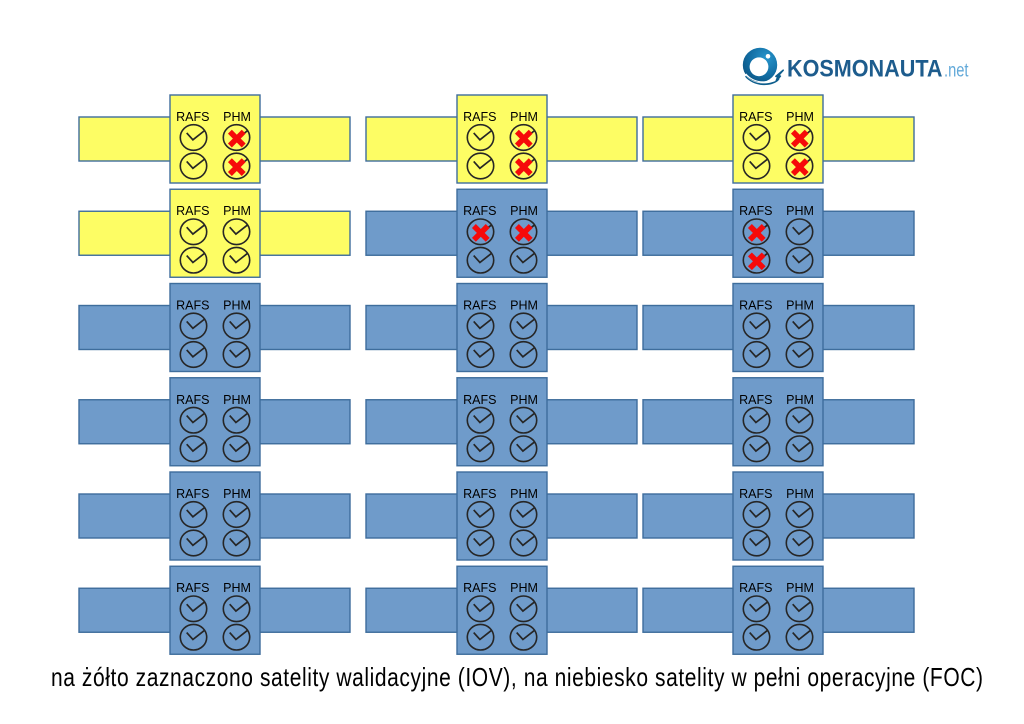 The width and height of the screenshot is (1024, 724). What do you see at coordinates (956, 70) in the screenshot?
I see `svg-text: .net` at bounding box center [956, 70].